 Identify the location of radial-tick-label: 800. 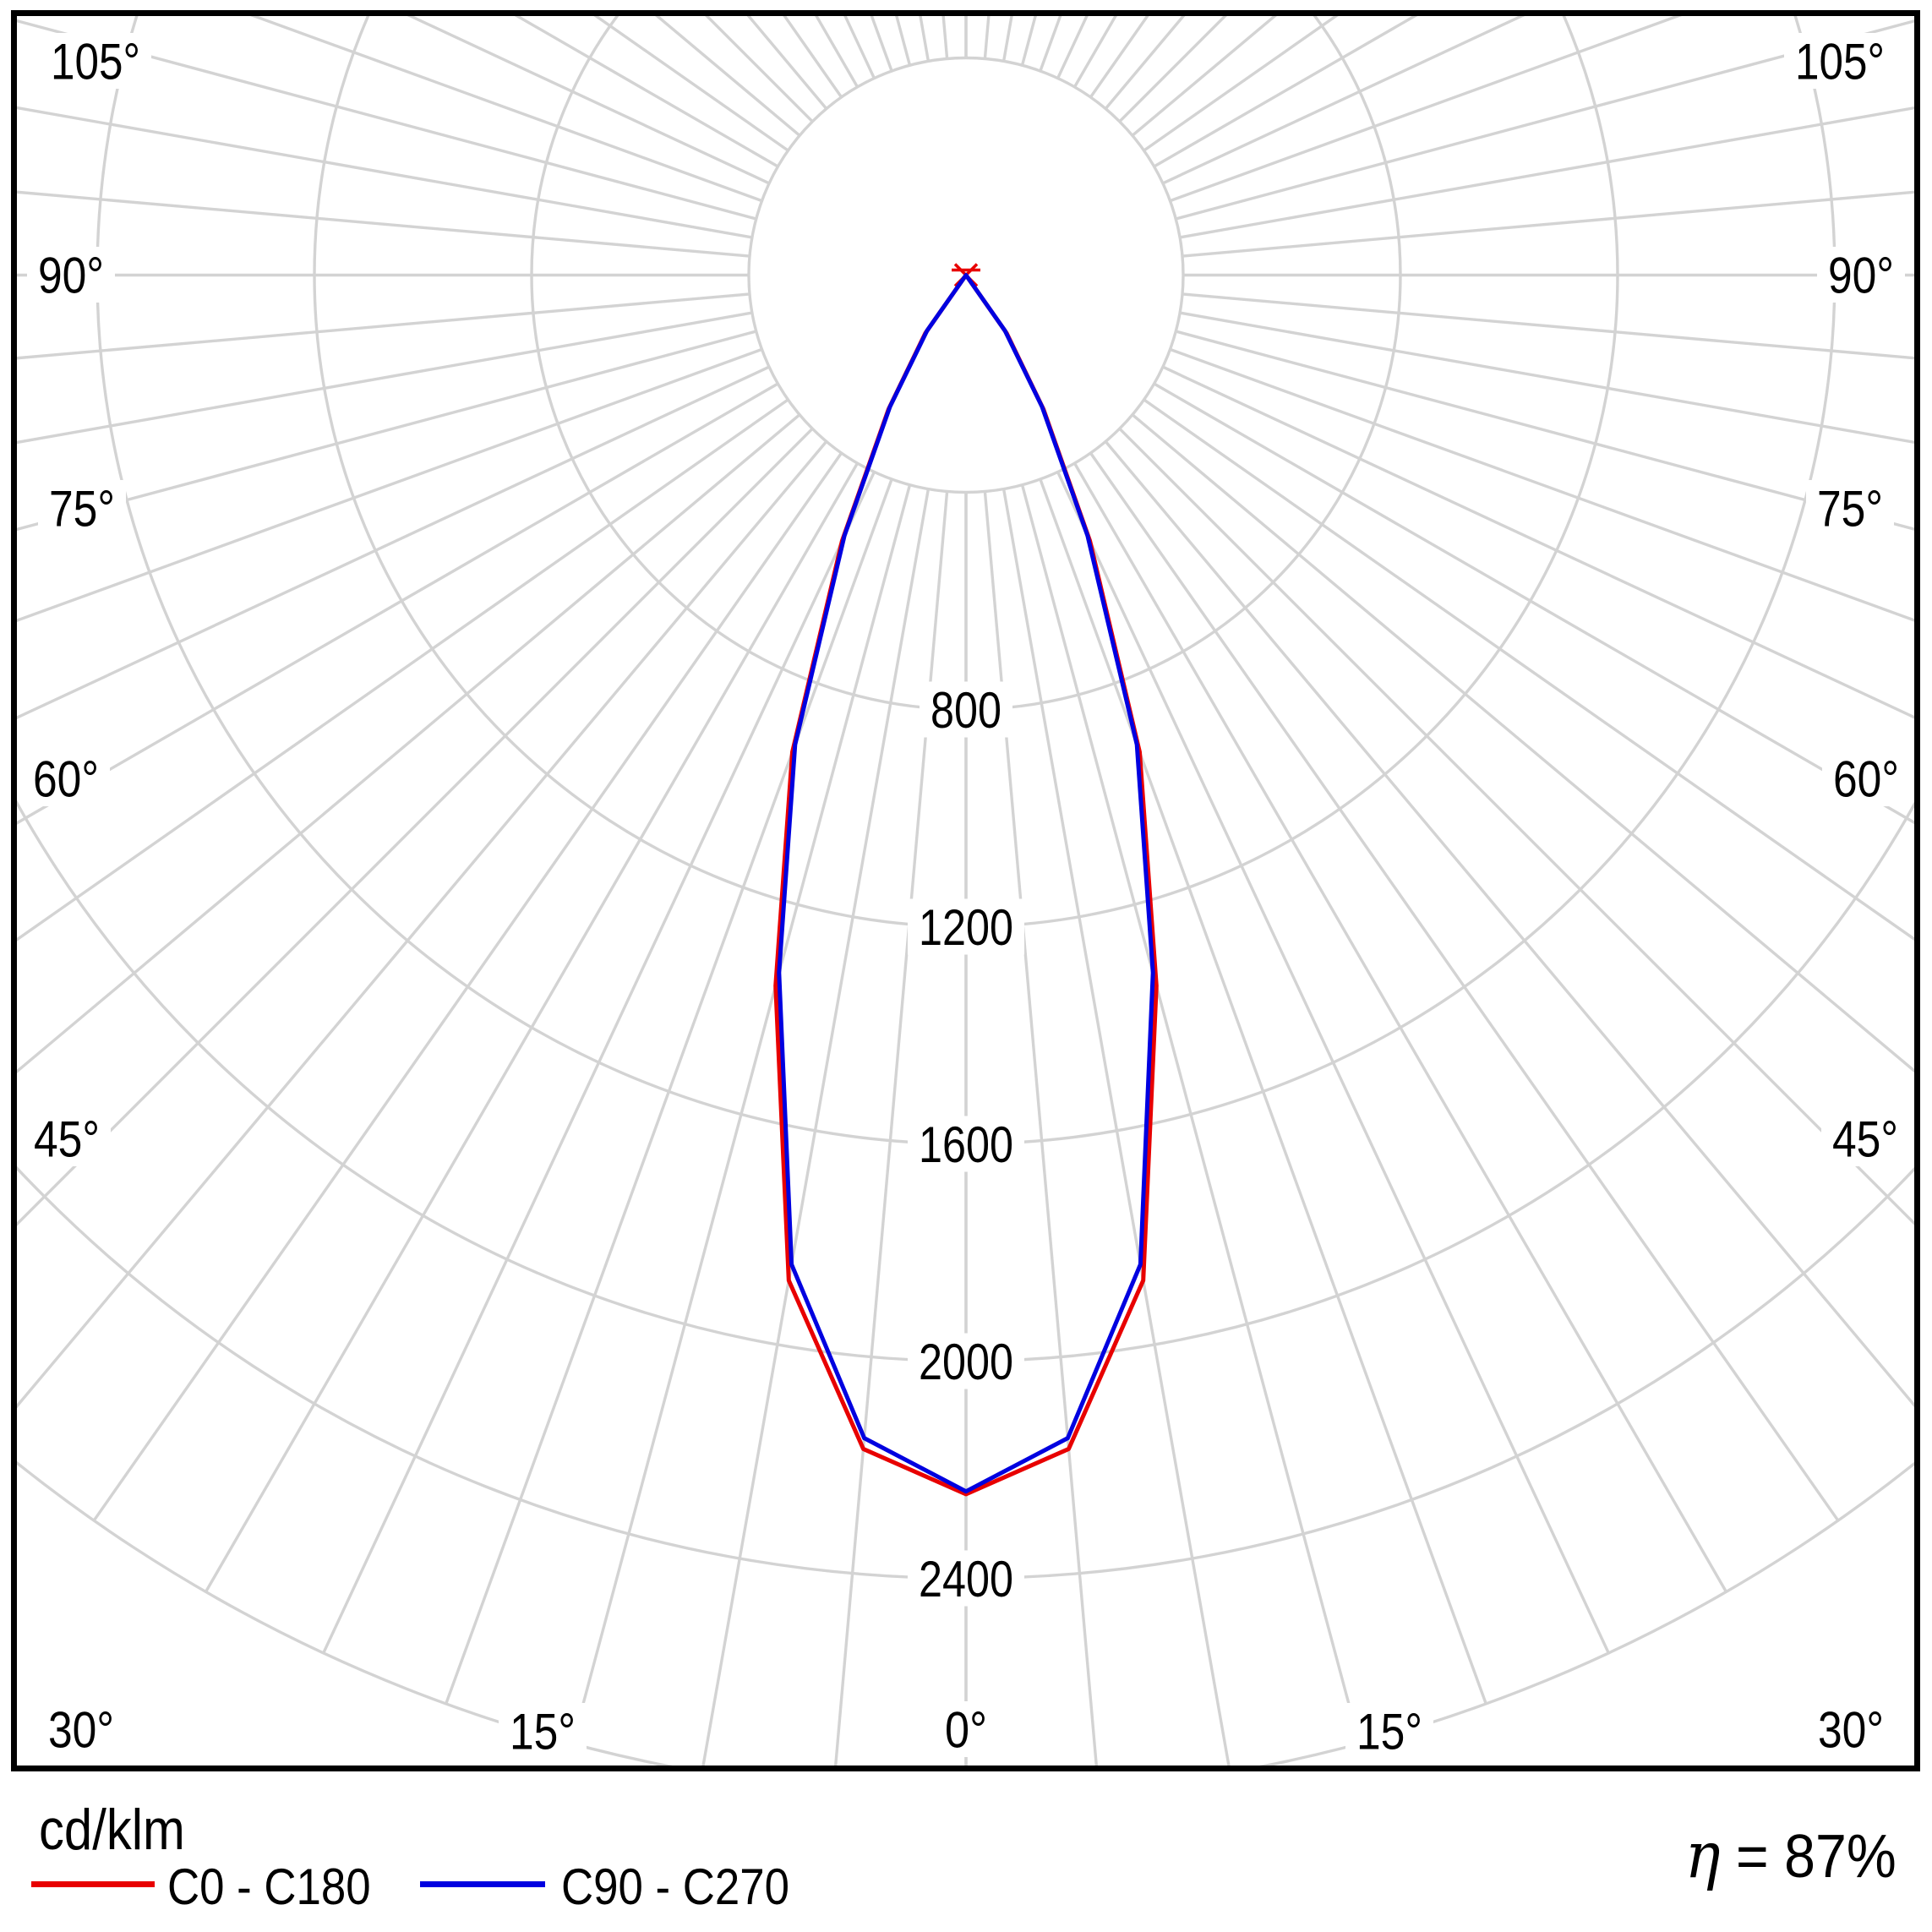
(966, 710).